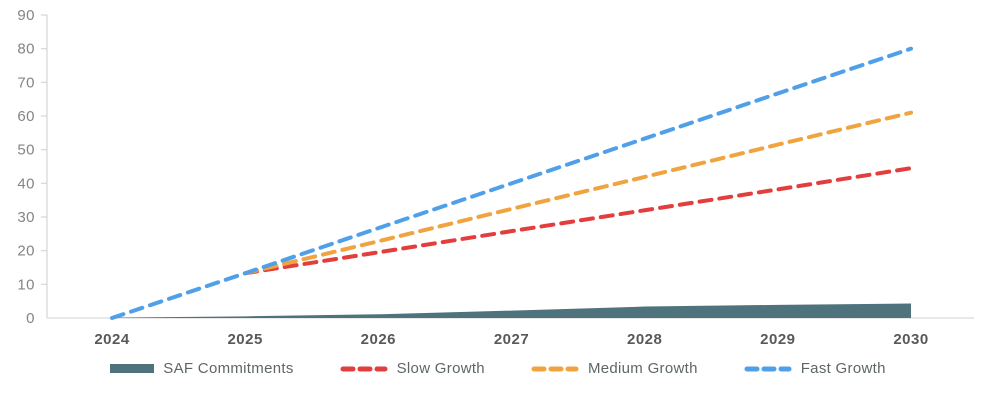 The image size is (996, 401). Describe the element at coordinates (26, 82) in the screenshot. I see `y-tick-label: 70` at that location.